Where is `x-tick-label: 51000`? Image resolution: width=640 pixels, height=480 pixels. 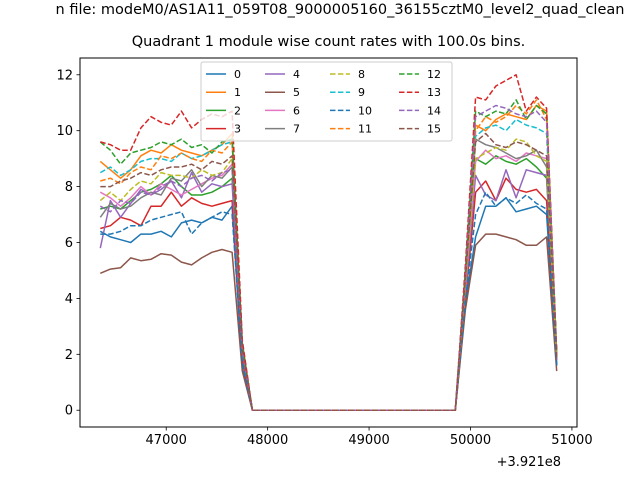
x-tick-label: 51000 is located at coordinates (571, 440).